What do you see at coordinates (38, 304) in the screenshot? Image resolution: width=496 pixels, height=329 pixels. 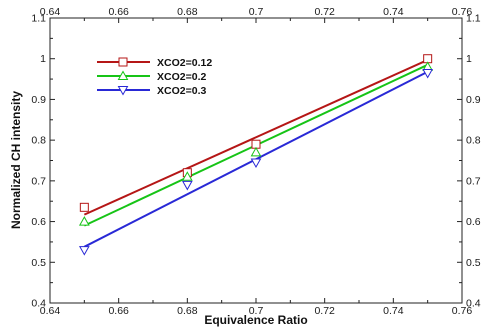 I see `y-tick-label-left: 0.4` at bounding box center [38, 304].